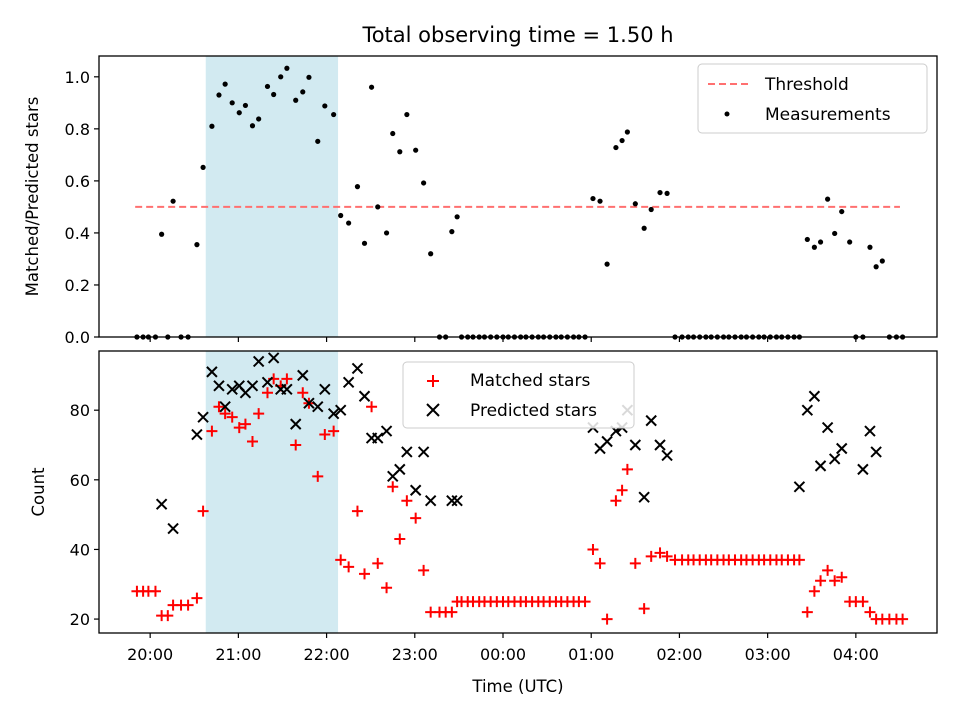 This screenshot has height=720, width=960. What do you see at coordinates (517, 35) in the screenshot?
I see `figure-title: Total observing time = 1.50 h` at bounding box center [517, 35].